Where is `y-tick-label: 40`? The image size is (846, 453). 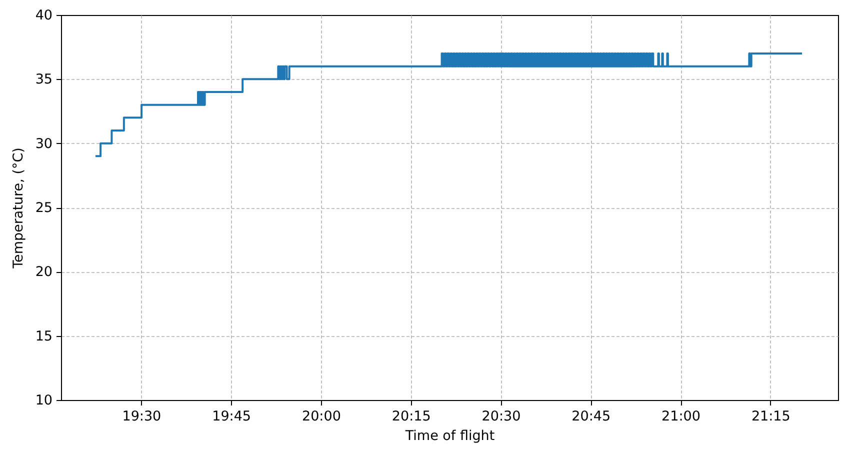
y-tick-label: 40 is located at coordinates (43, 16).